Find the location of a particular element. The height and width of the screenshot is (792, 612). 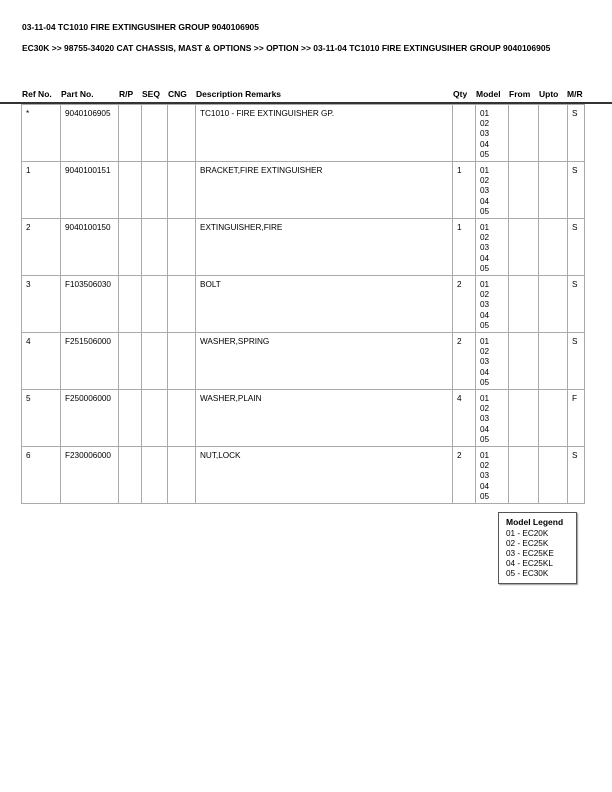

column-header: SEQ is located at coordinates (151, 94).